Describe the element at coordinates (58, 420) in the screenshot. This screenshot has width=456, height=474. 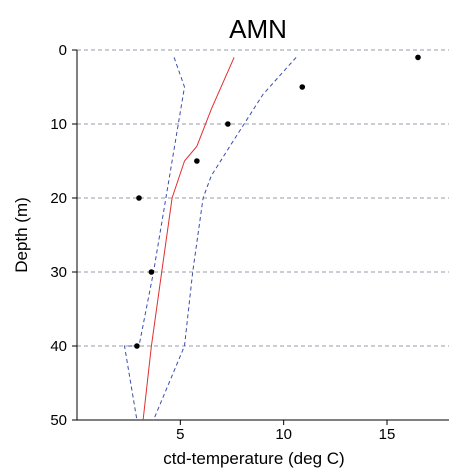
I see `y-tick-label-50: 50` at that location.